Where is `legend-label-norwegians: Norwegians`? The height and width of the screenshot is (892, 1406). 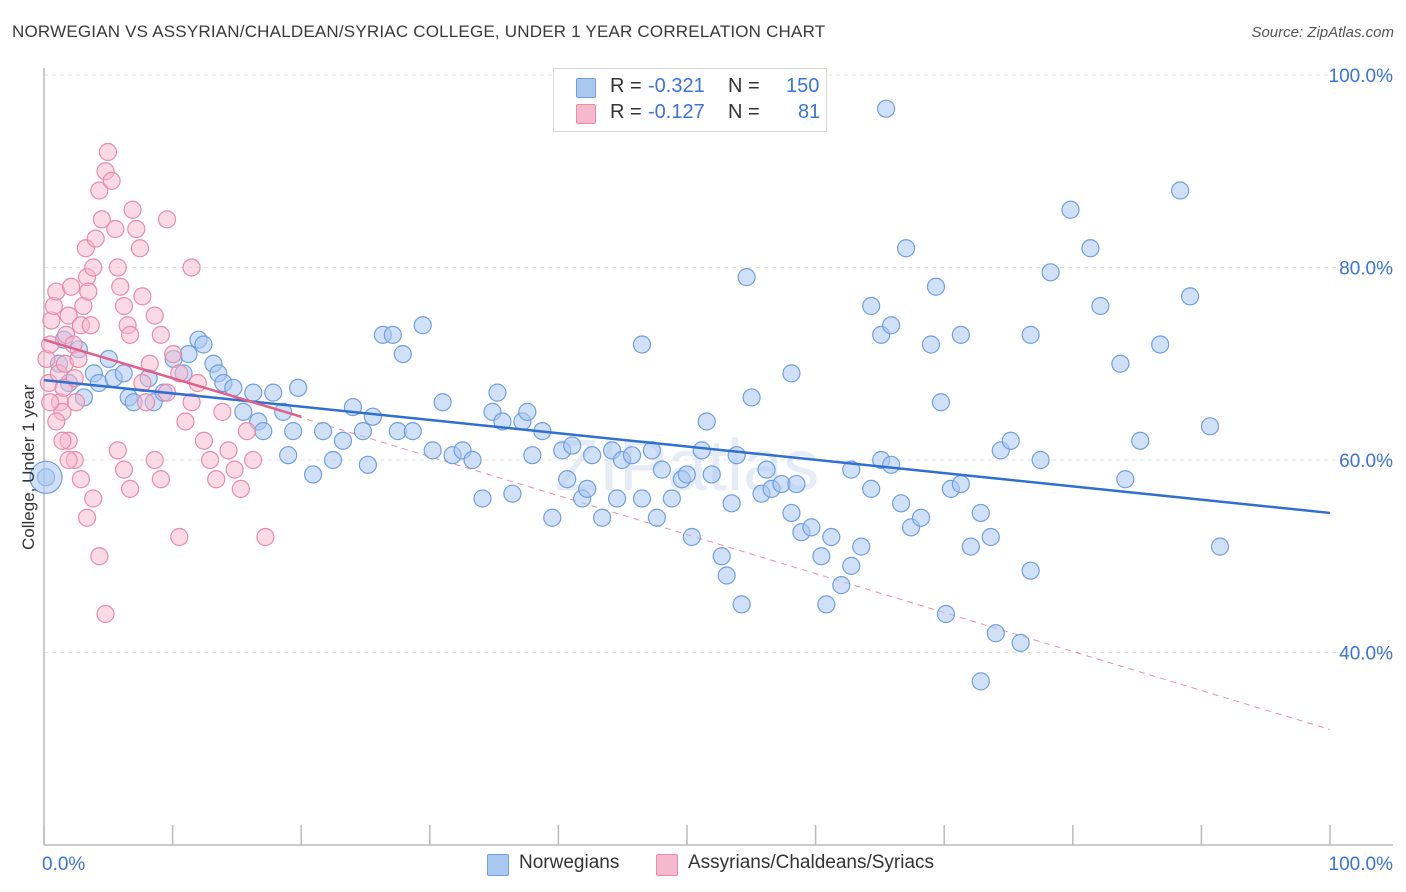
legend-label-norwegians: Norwegians is located at coordinates (569, 862).